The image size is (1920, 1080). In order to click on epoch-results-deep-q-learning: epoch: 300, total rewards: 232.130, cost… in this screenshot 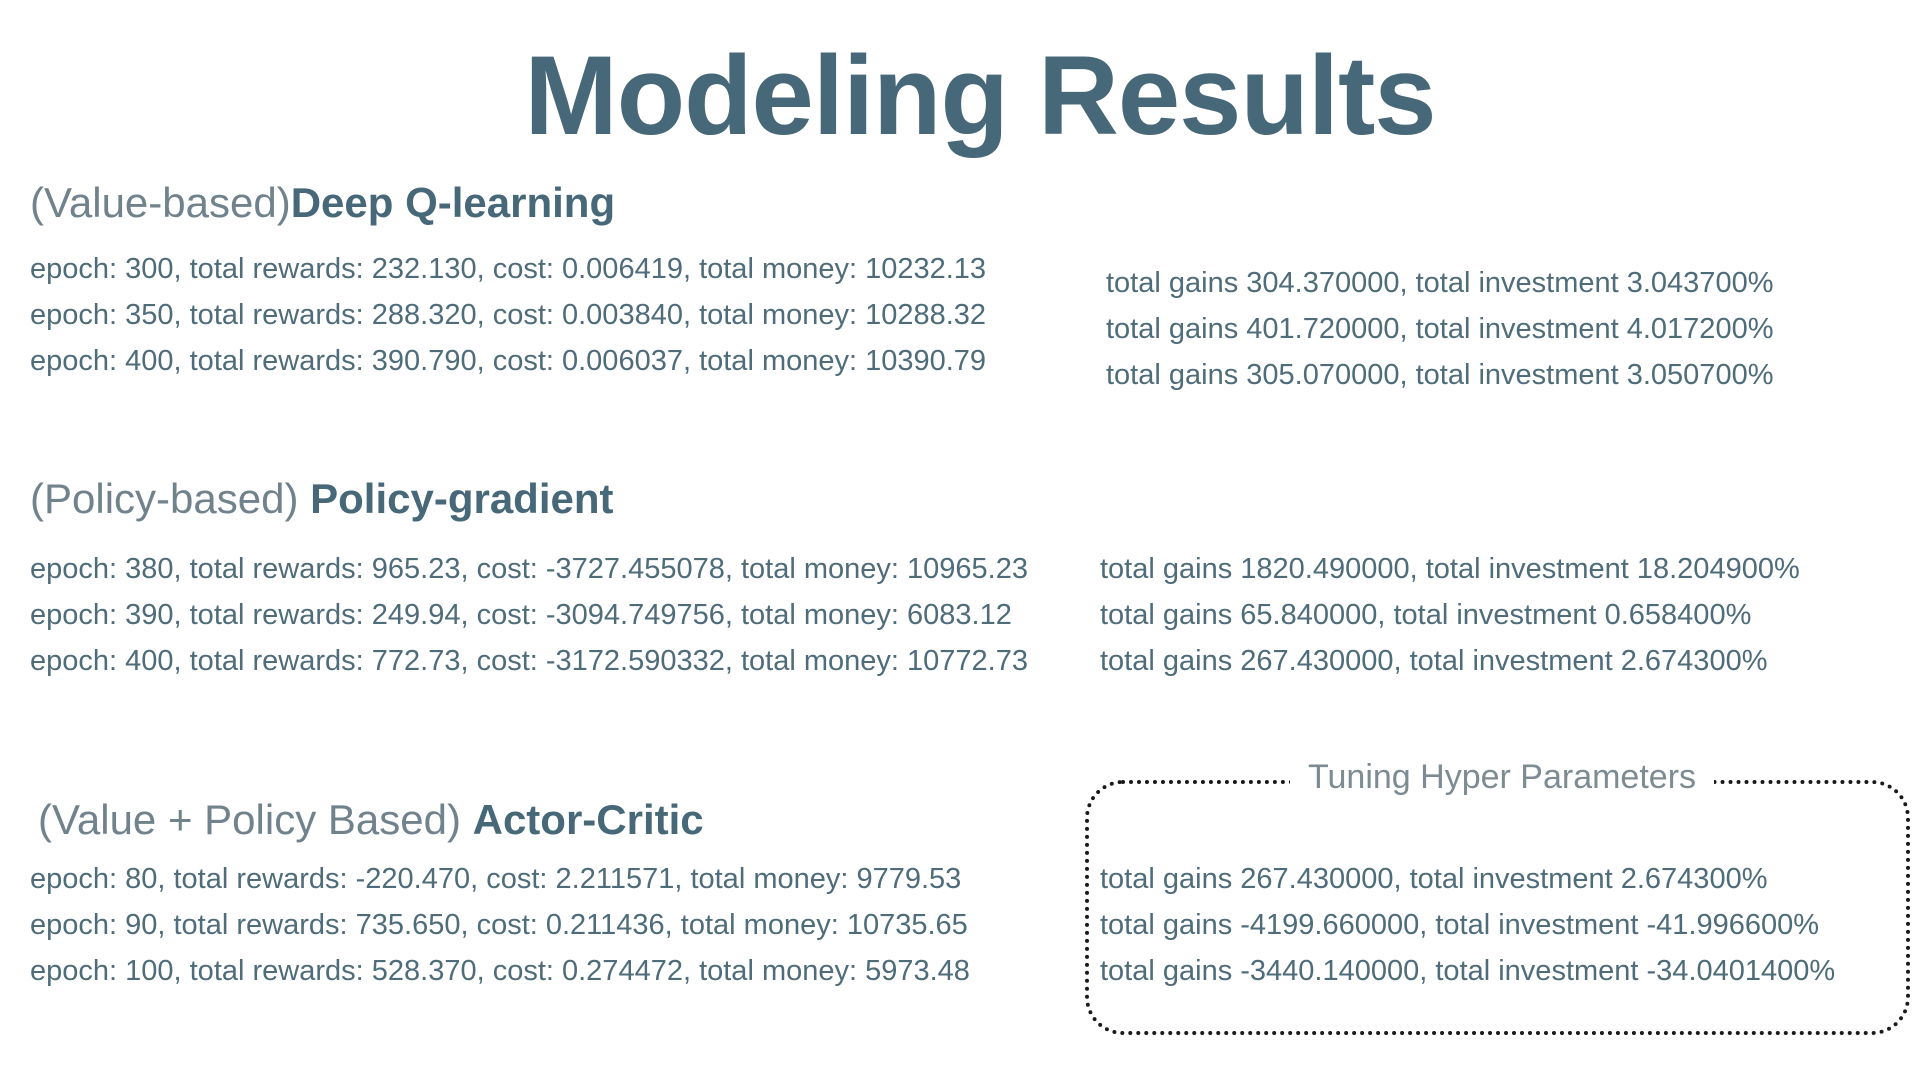, I will do `click(508, 315)`.